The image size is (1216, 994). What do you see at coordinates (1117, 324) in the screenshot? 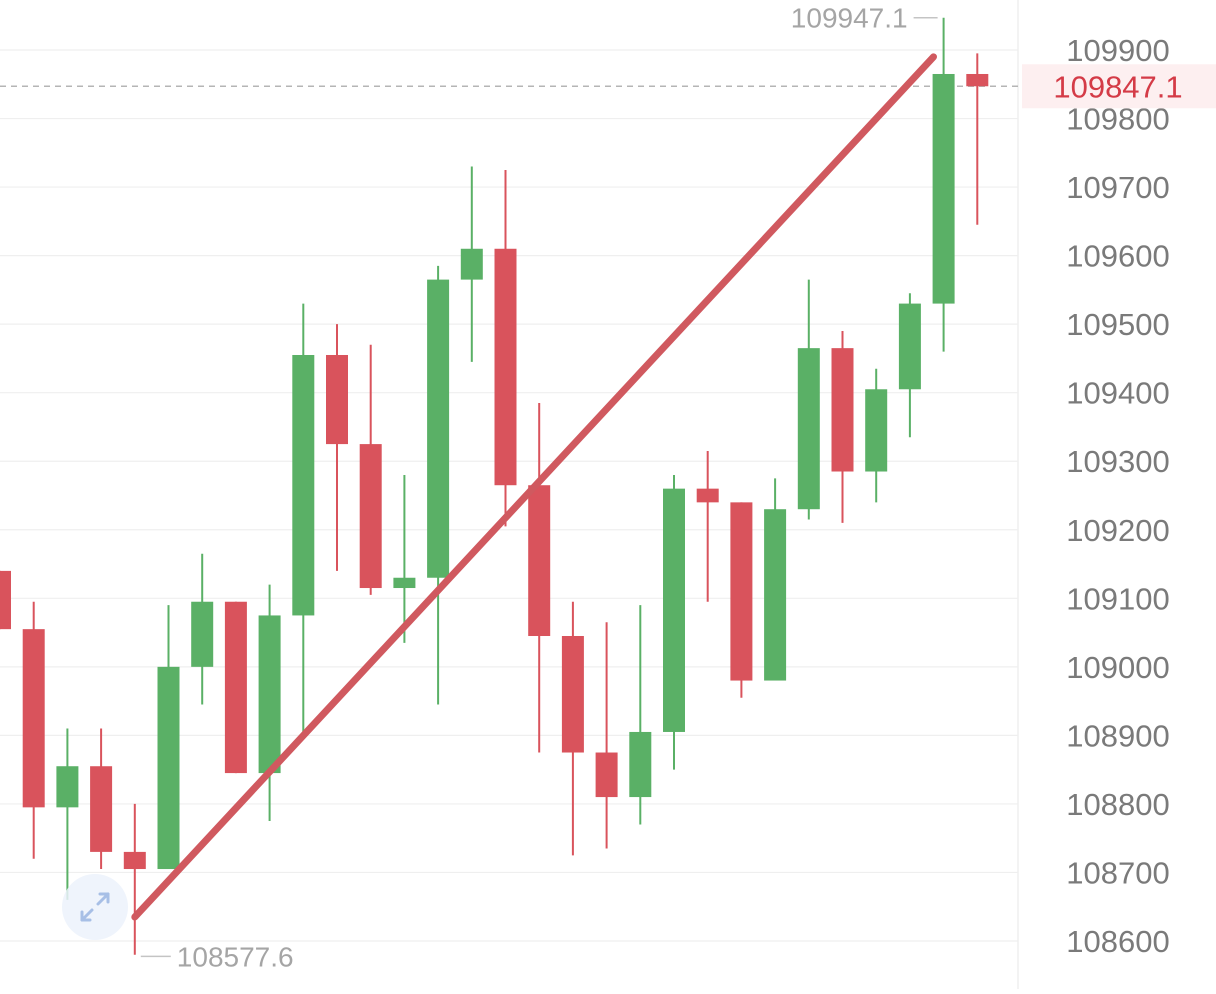
I see `y-tick-label: 109500` at bounding box center [1117, 324].